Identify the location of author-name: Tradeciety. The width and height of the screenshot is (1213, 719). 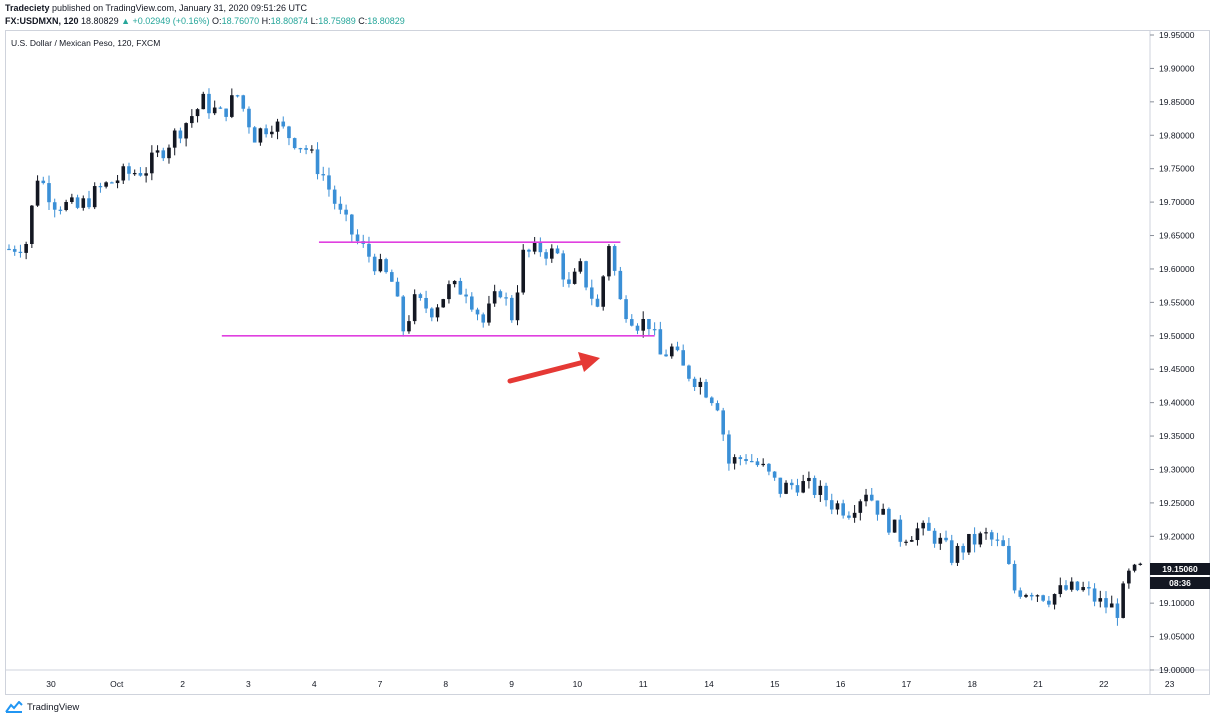
(27, 8).